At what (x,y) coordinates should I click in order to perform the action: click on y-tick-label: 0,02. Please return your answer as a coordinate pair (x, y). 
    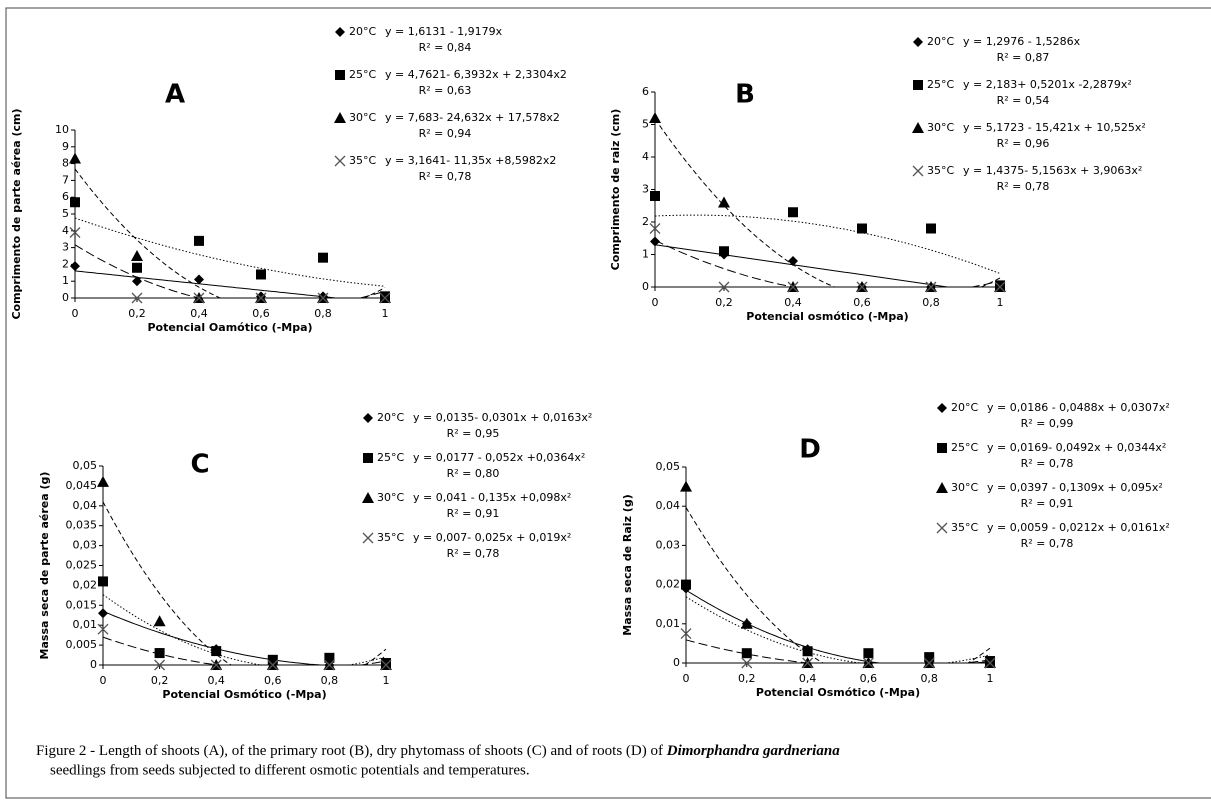
    Looking at the image, I should click on (85, 584).